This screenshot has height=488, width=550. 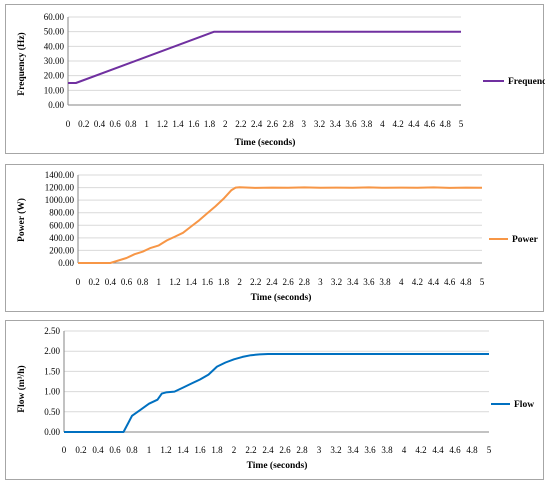 I want to click on y-axis-label: Frequency (Hz), so click(x=21, y=63).